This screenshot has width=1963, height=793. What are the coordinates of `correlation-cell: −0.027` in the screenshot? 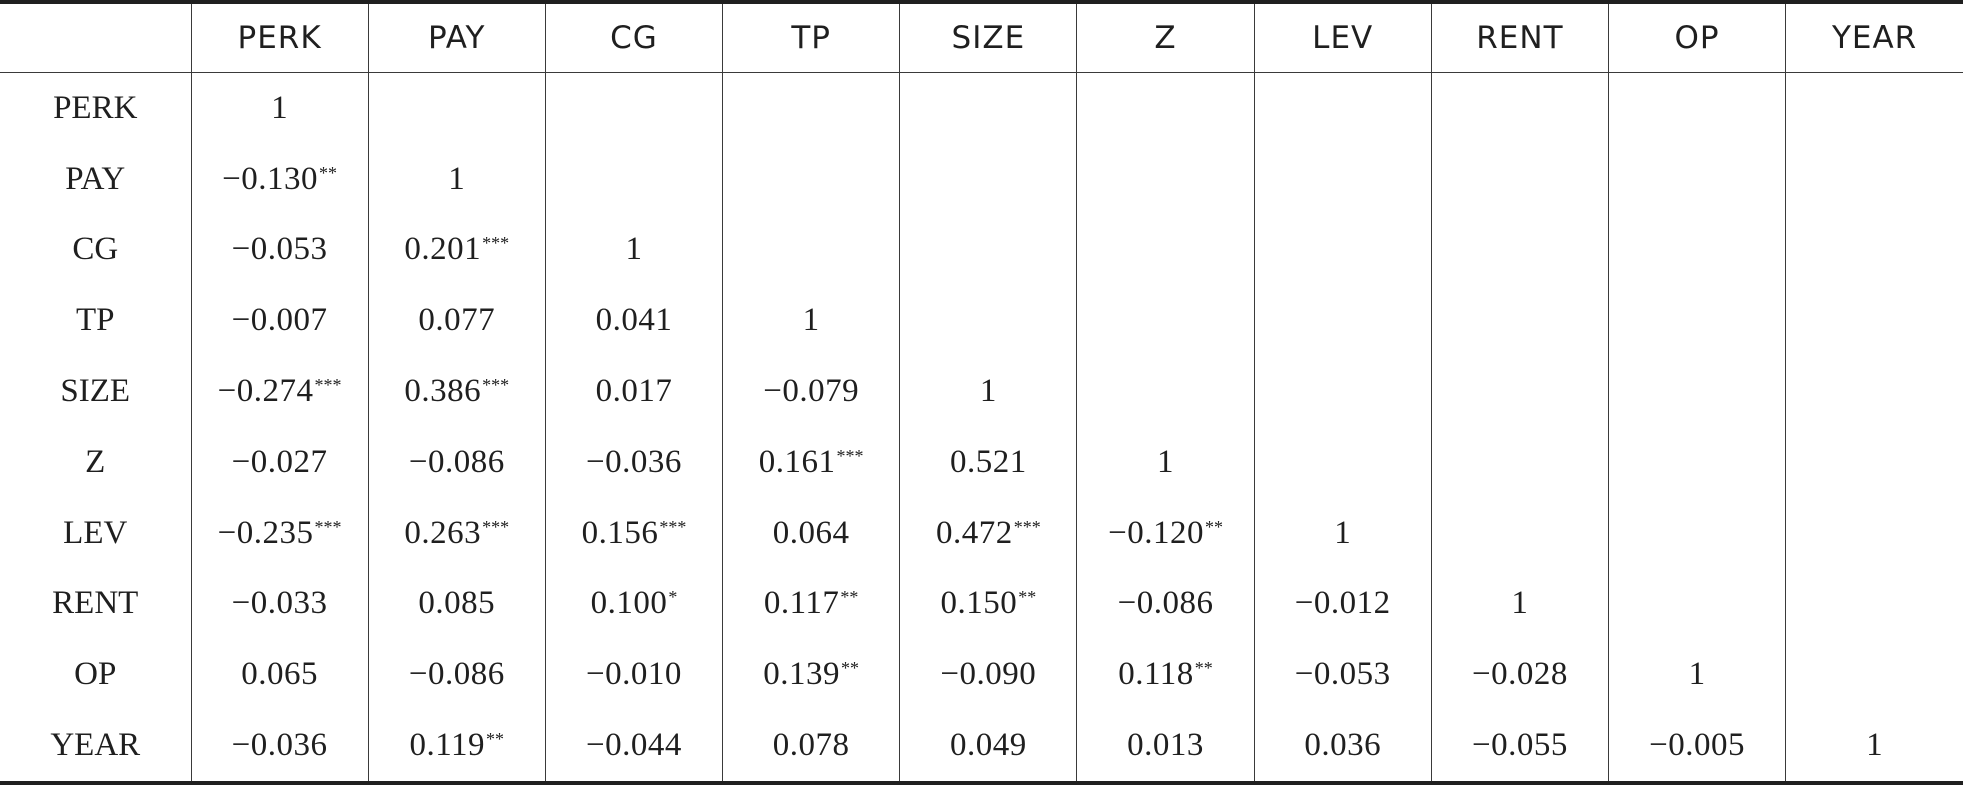 It's located at (279, 462).